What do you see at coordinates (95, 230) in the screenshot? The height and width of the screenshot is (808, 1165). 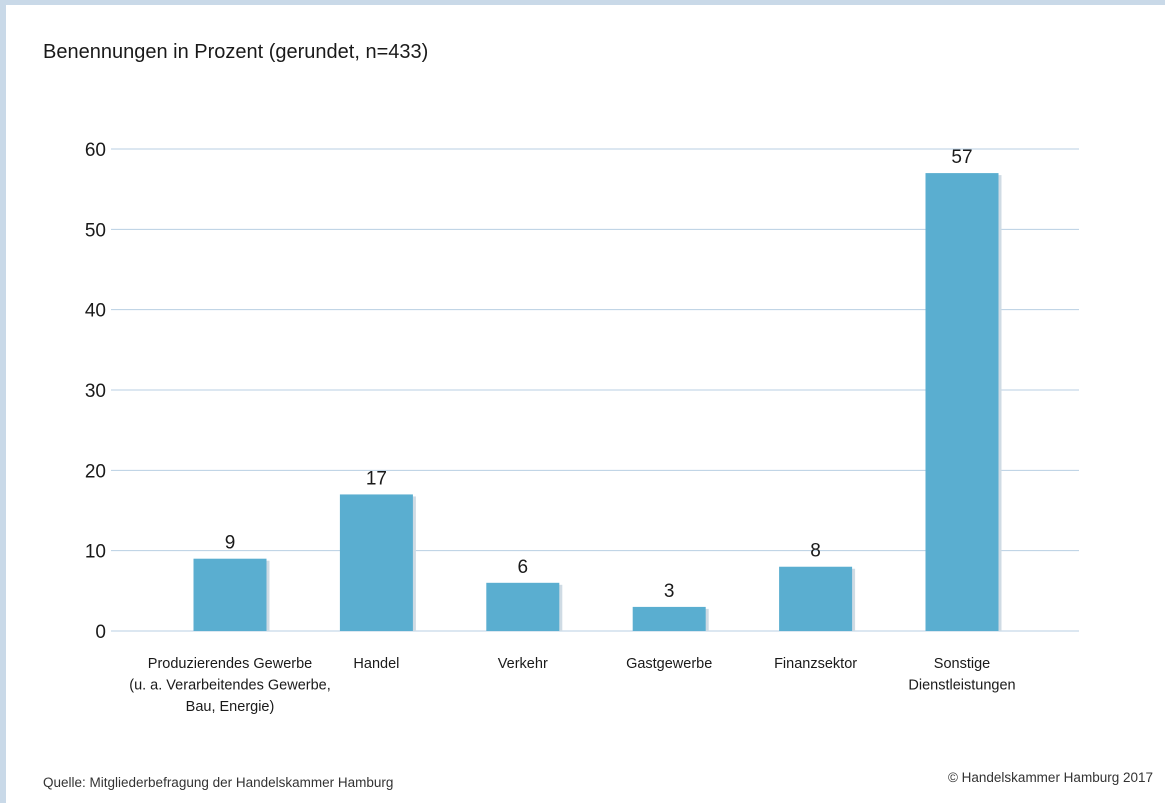 I see `y-tick-label: 50` at bounding box center [95, 230].